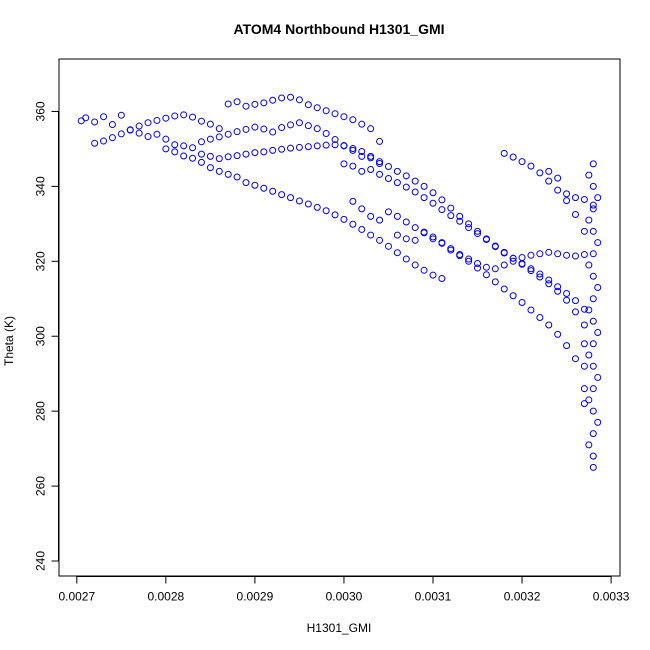 This screenshot has height=650, width=650. I want to click on y-axis: 240 260 280 300 320 340 360, so click(46, 336).